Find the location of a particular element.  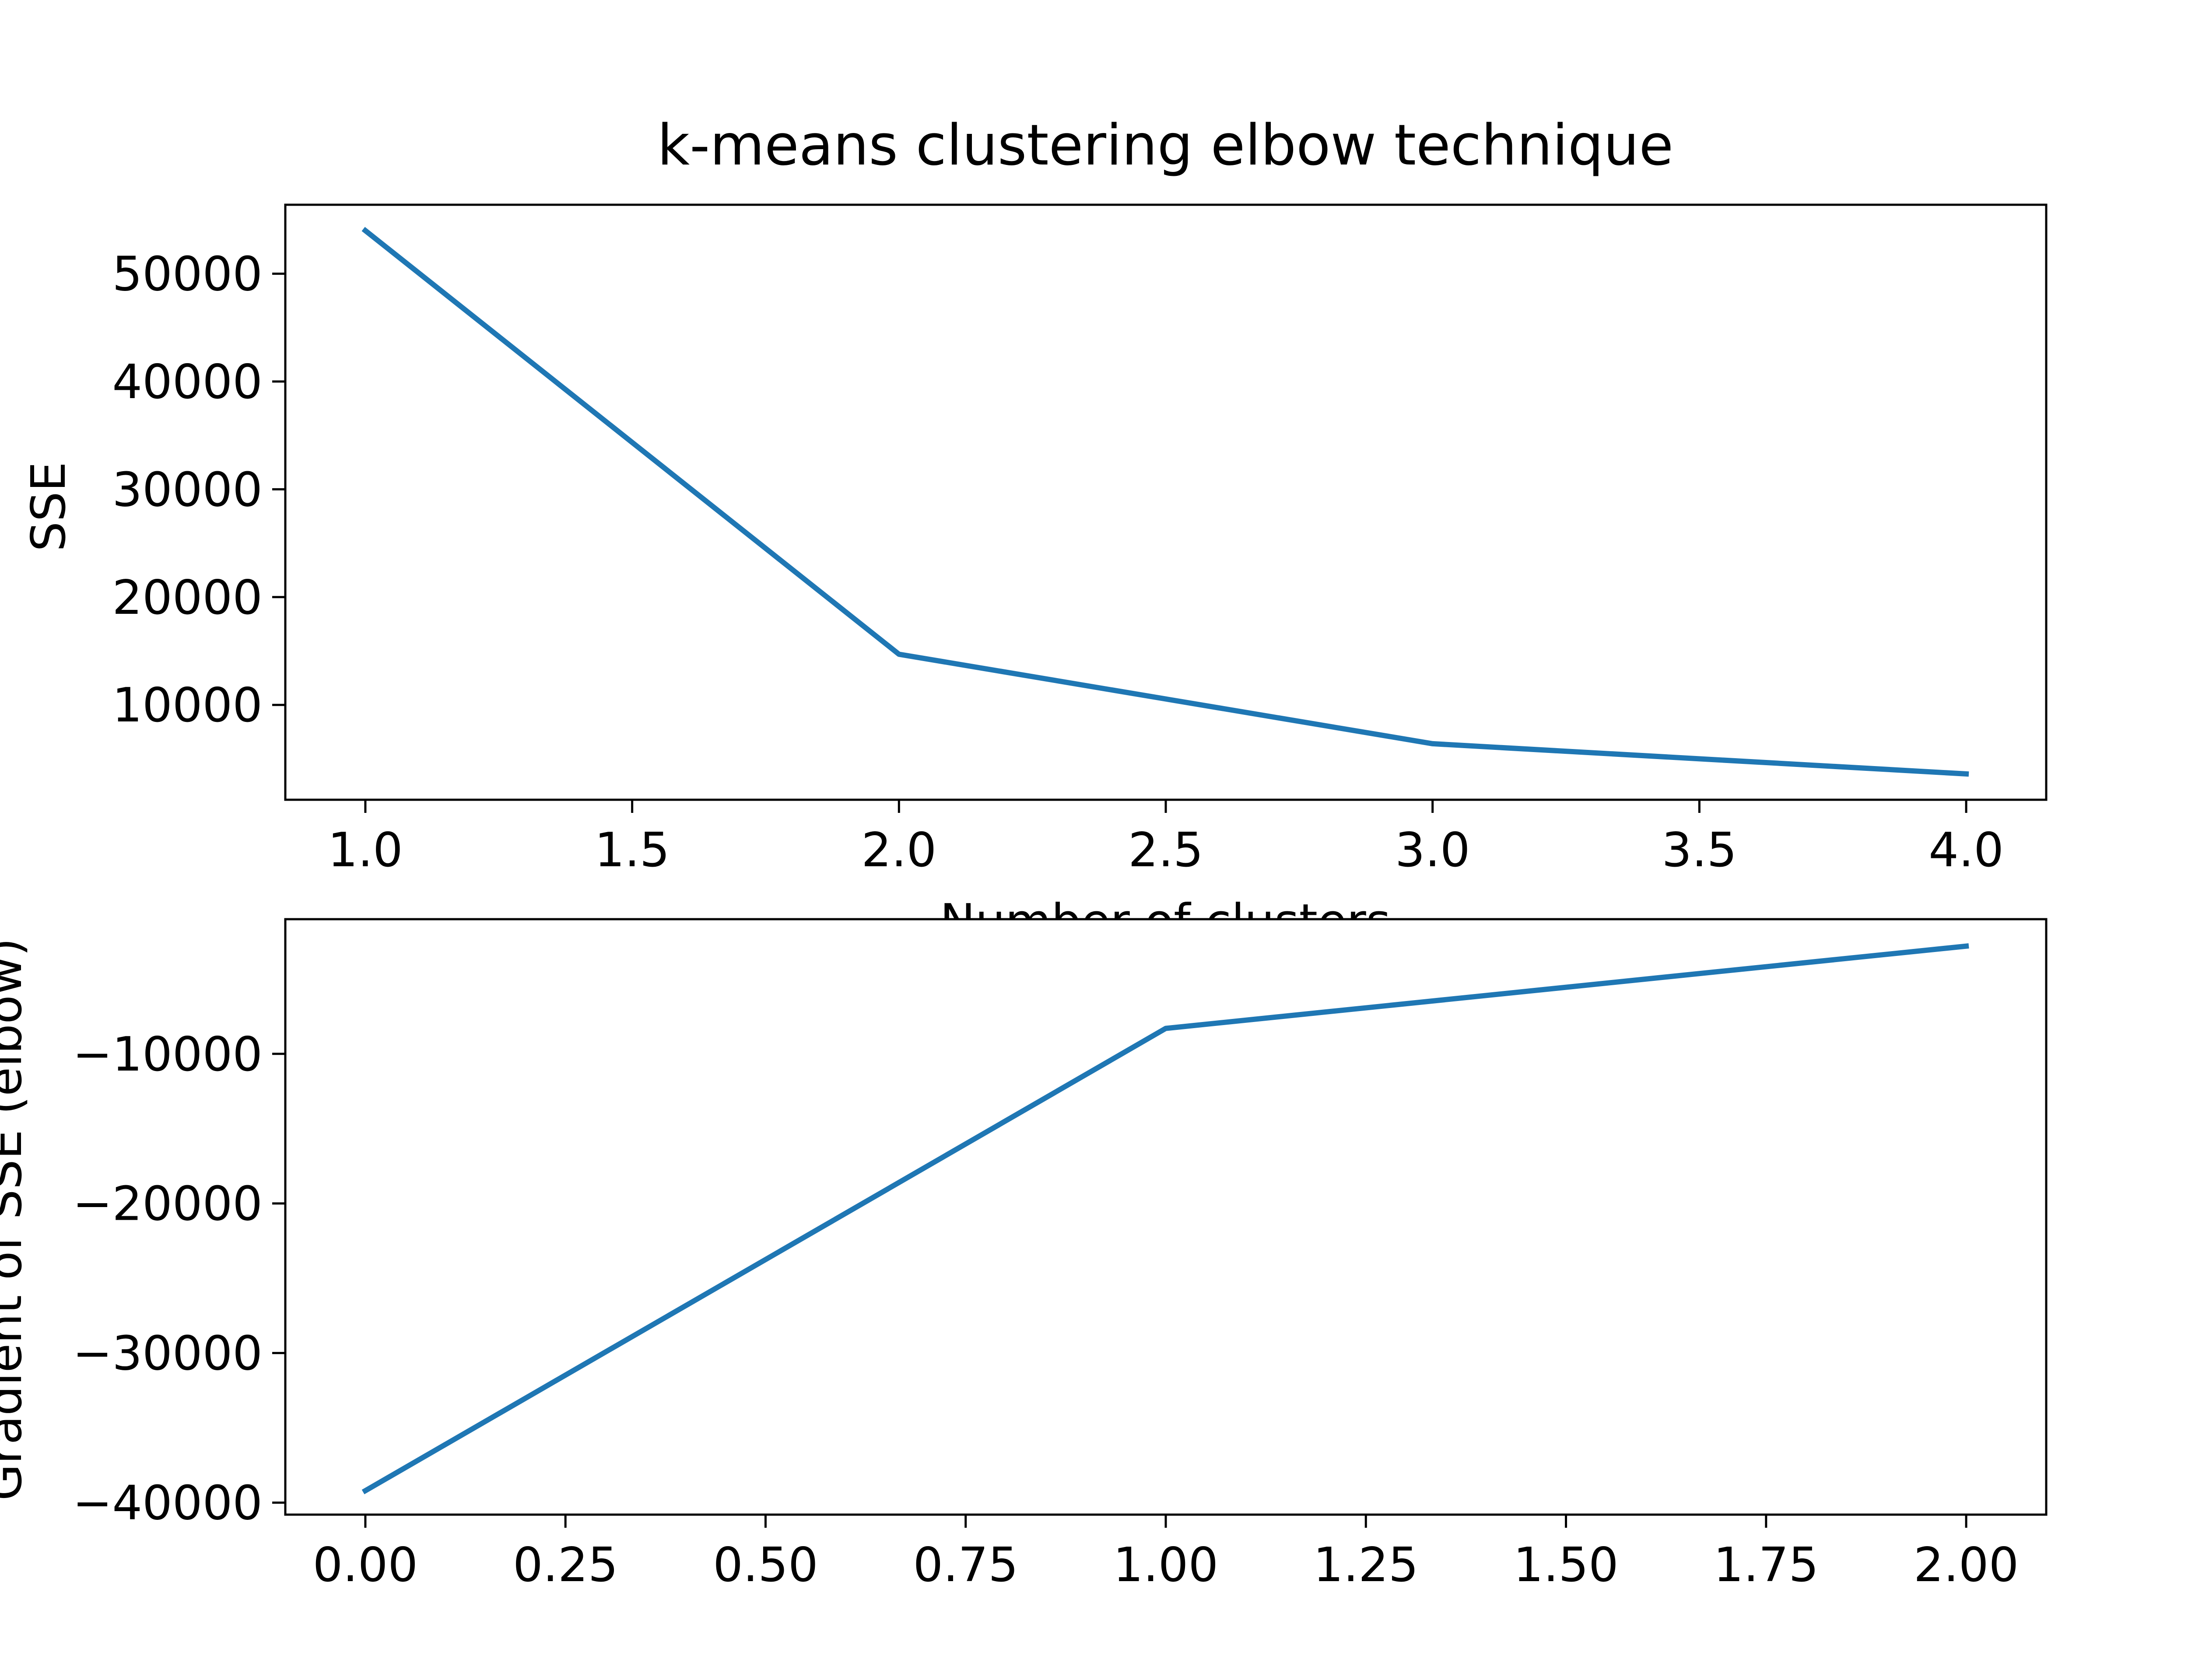

x-tick-label-1-3: 0.75 is located at coordinates (966, 1565).